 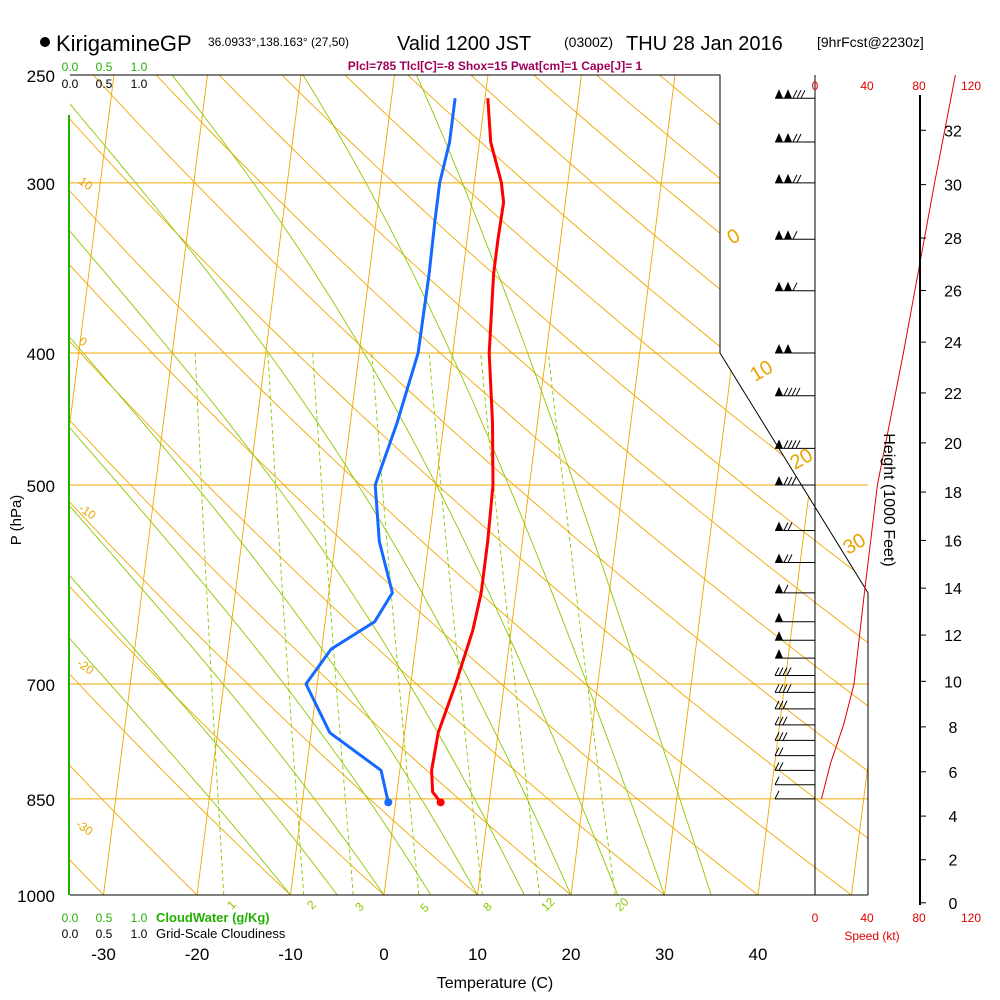 I want to click on temperature-tick-label: 30, so click(x=664, y=954).